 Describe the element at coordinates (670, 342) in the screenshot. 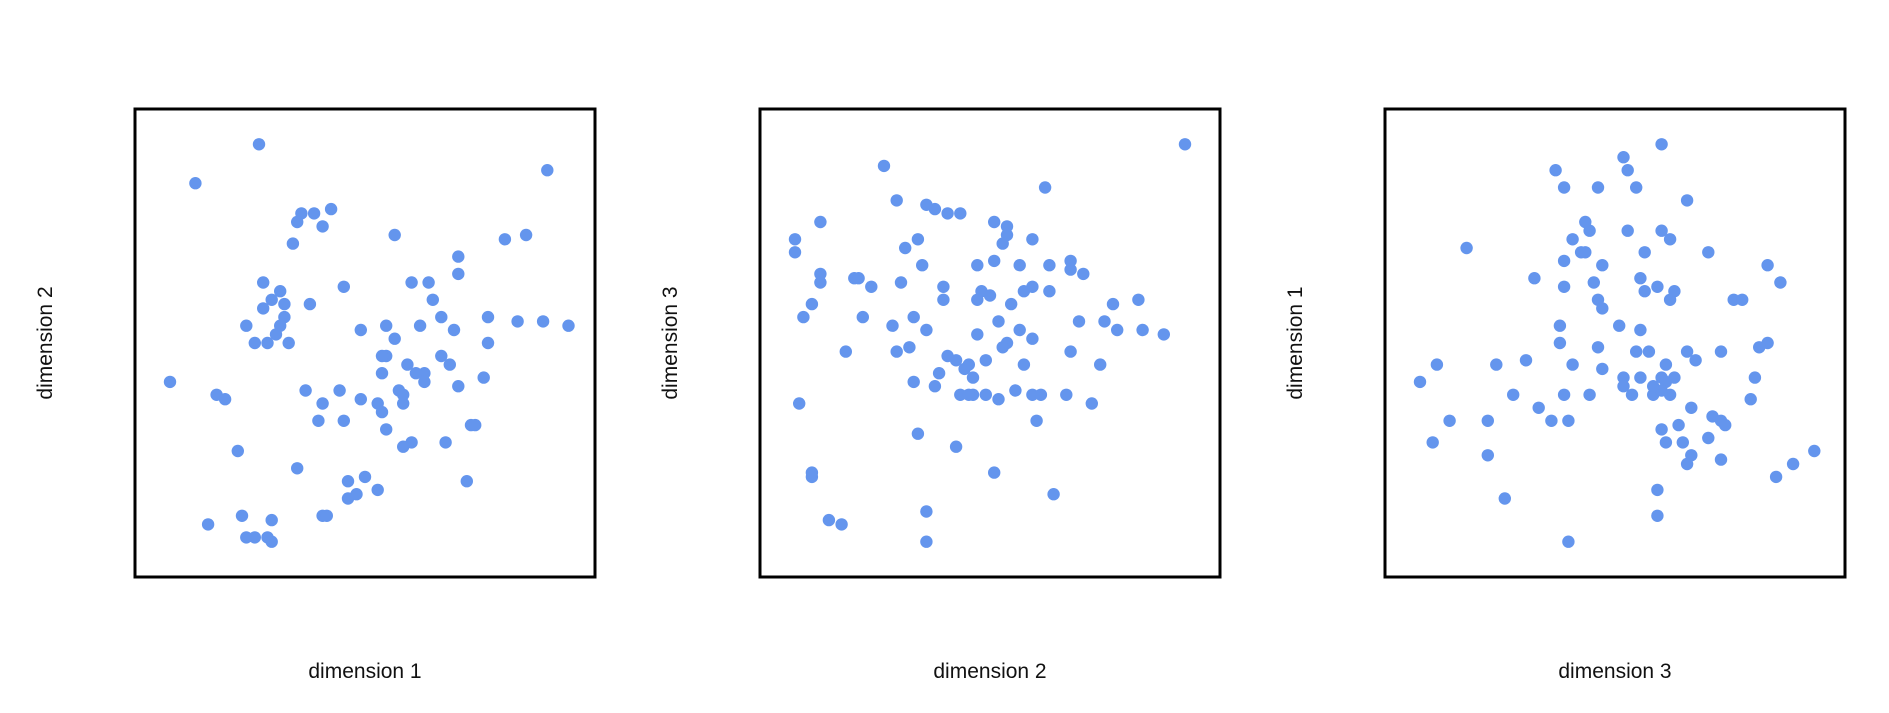

I see `y-axis-label: dimension 3` at that location.